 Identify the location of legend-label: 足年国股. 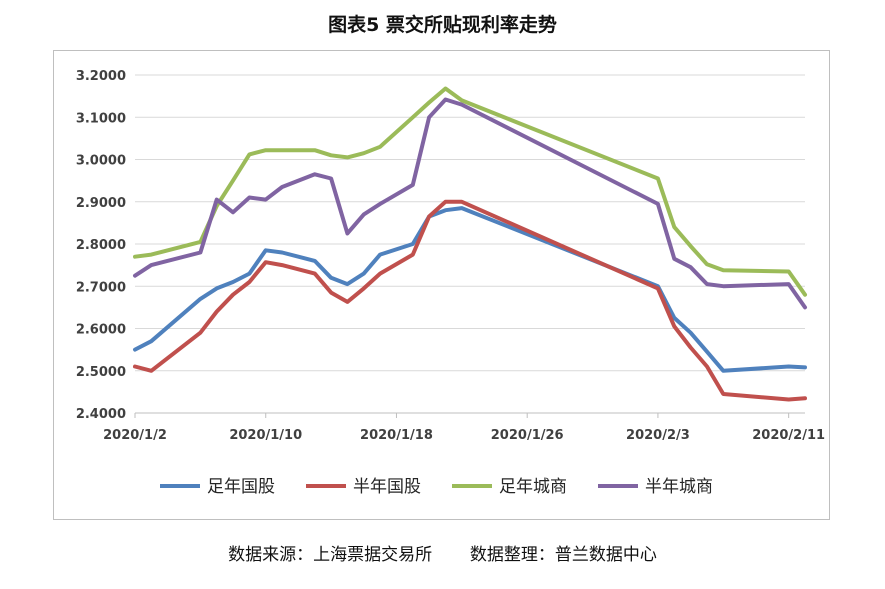
(241, 487).